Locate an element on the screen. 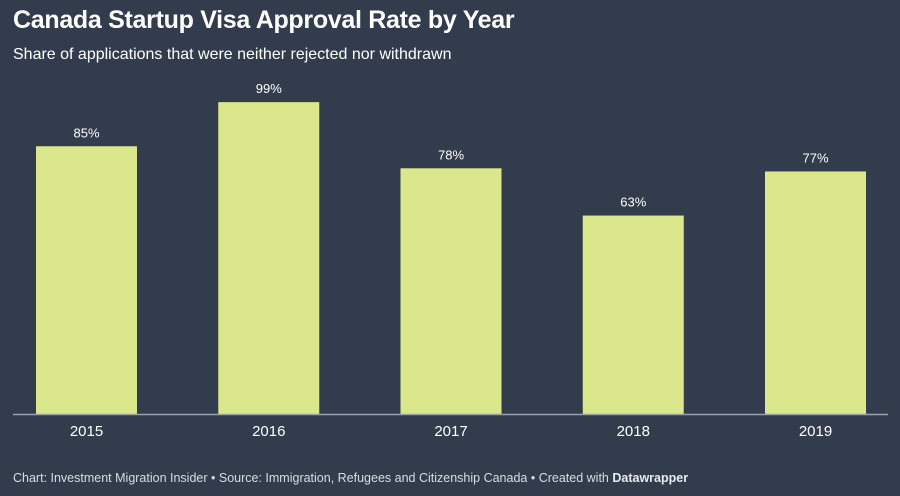  x-tick-label-2018: 2018 is located at coordinates (633, 431).